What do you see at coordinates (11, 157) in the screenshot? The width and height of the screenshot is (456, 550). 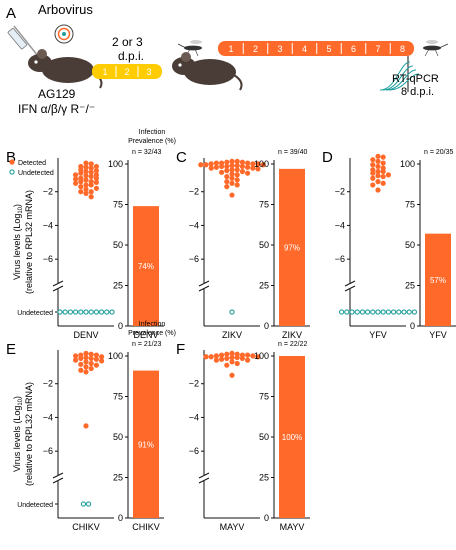 I see `panel-letter: B` at bounding box center [11, 157].